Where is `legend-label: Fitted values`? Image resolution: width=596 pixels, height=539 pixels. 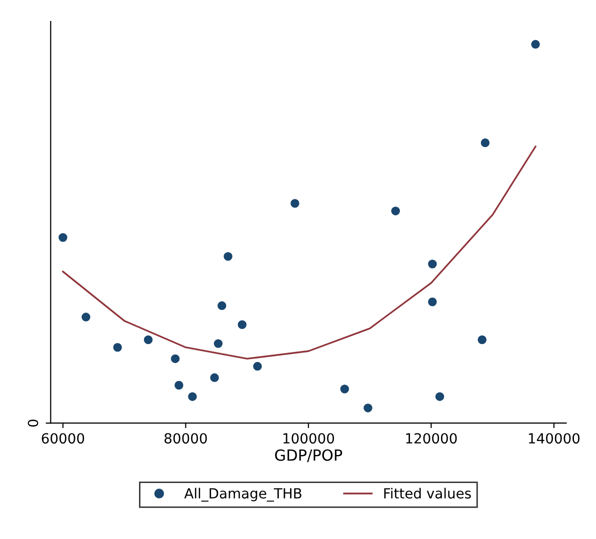 legend-label: Fitted values is located at coordinates (427, 493).